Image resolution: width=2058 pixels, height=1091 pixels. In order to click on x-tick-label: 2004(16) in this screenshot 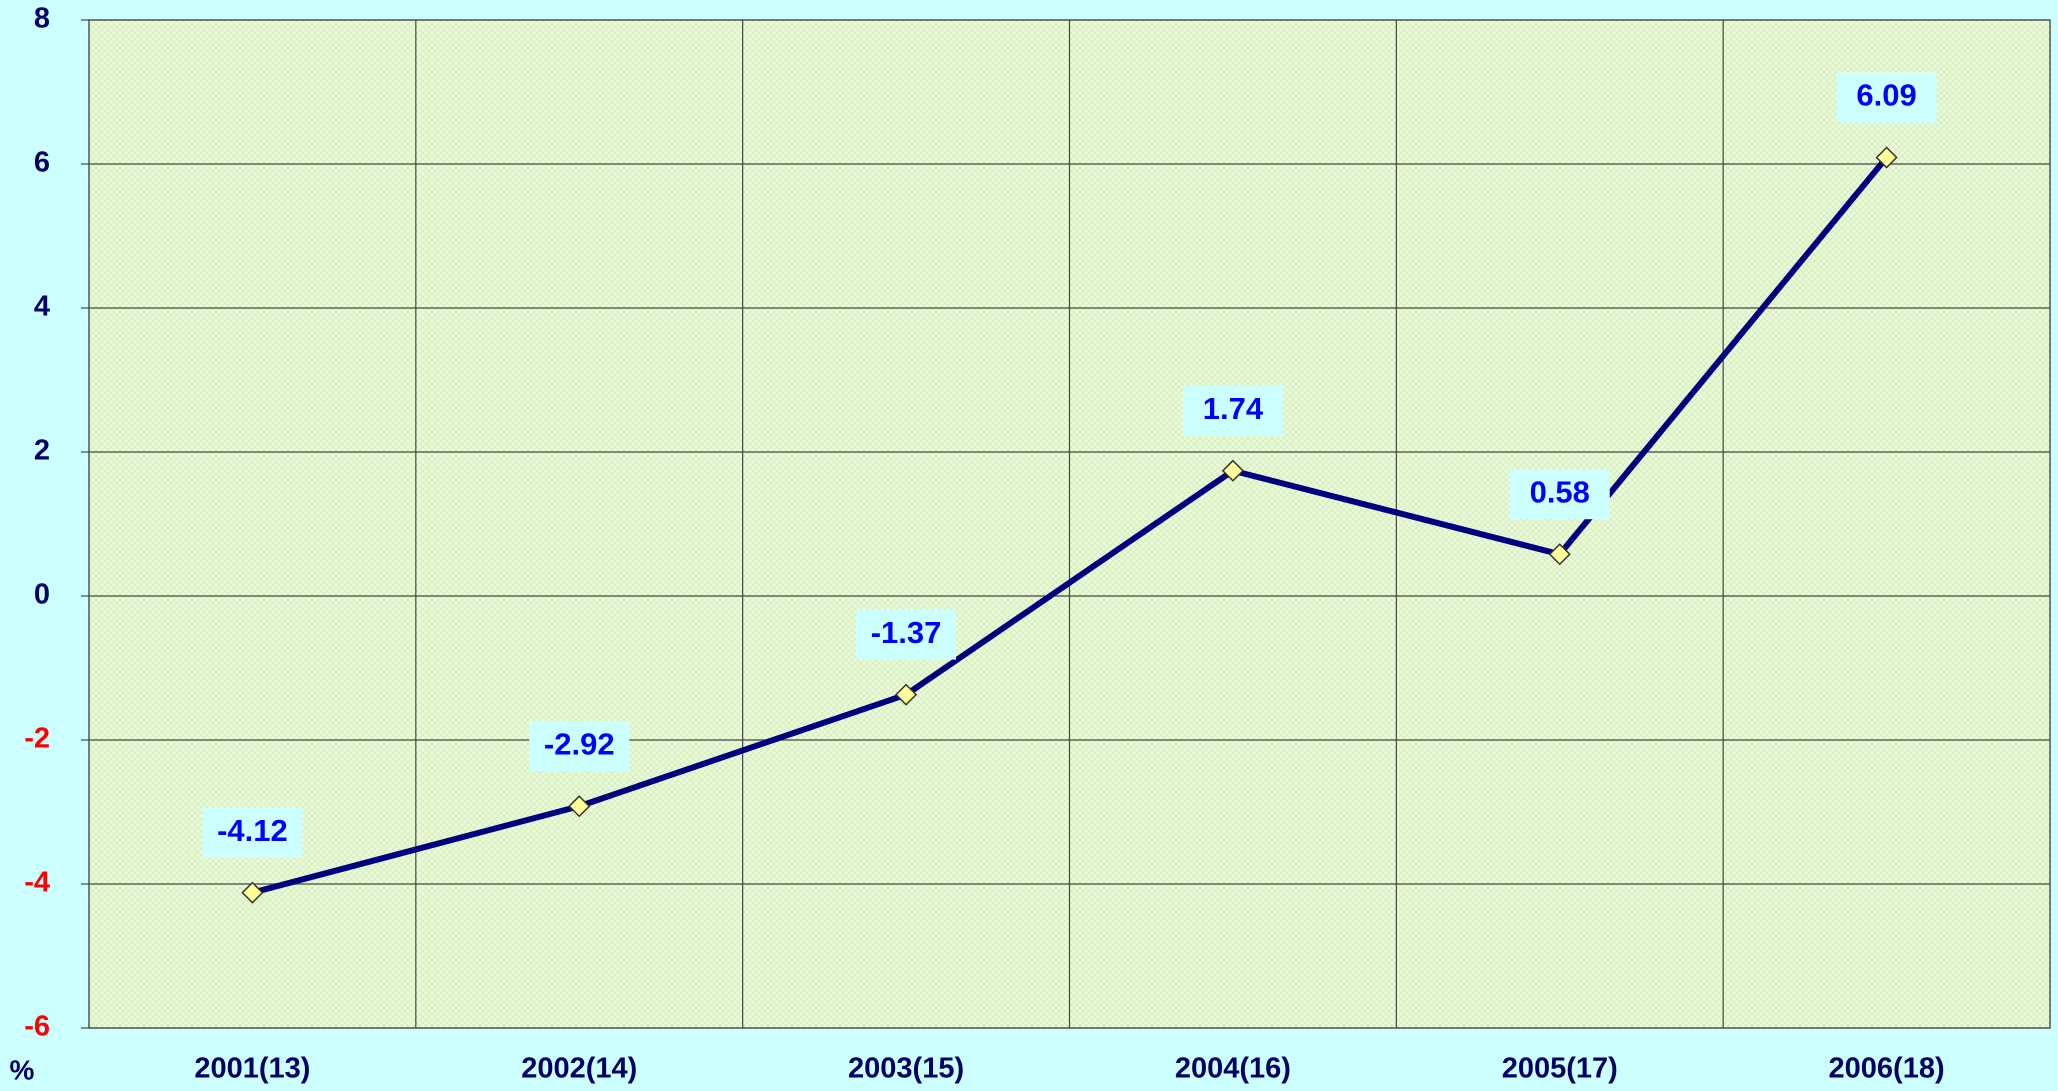, I will do `click(1233, 1069)`.